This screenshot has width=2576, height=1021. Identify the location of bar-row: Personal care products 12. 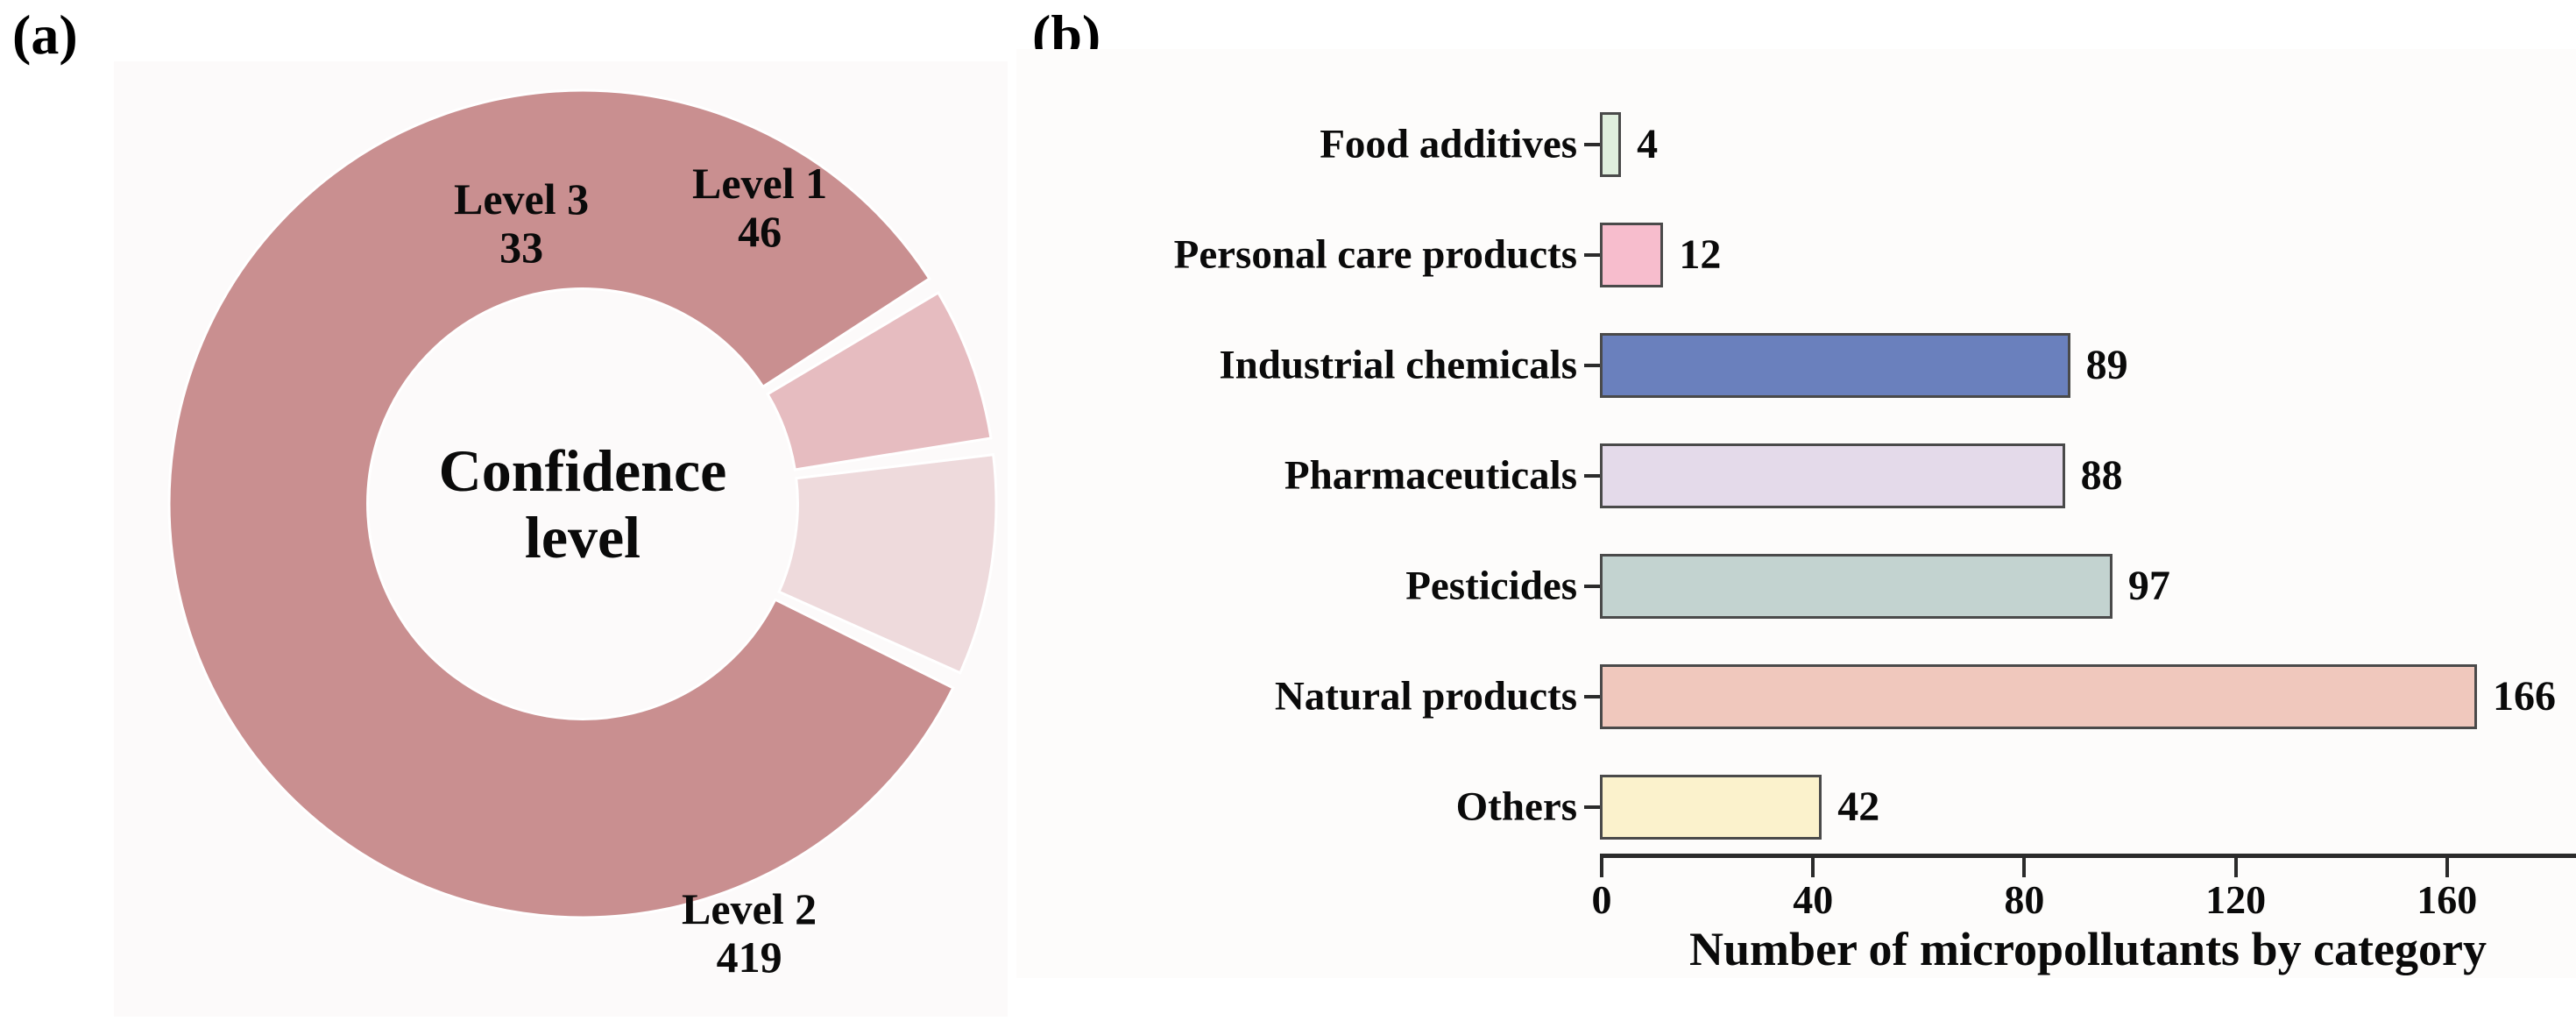
(1448, 255).